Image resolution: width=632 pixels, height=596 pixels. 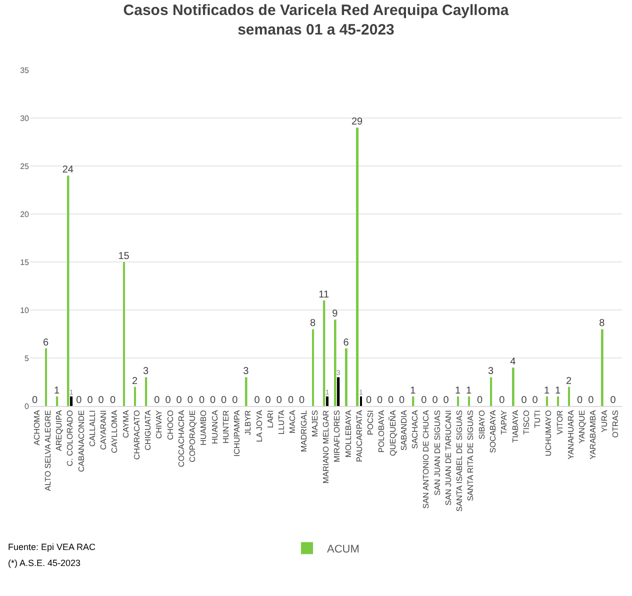 What do you see at coordinates (27, 406) in the screenshot?
I see `y-tick-label: 0` at bounding box center [27, 406].